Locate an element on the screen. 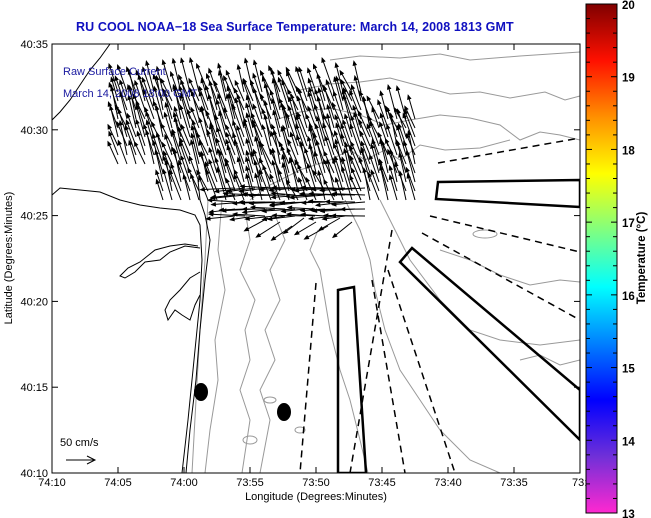 The image size is (651, 518). info-line-1: Raw Surface Current is located at coordinates (114, 72).